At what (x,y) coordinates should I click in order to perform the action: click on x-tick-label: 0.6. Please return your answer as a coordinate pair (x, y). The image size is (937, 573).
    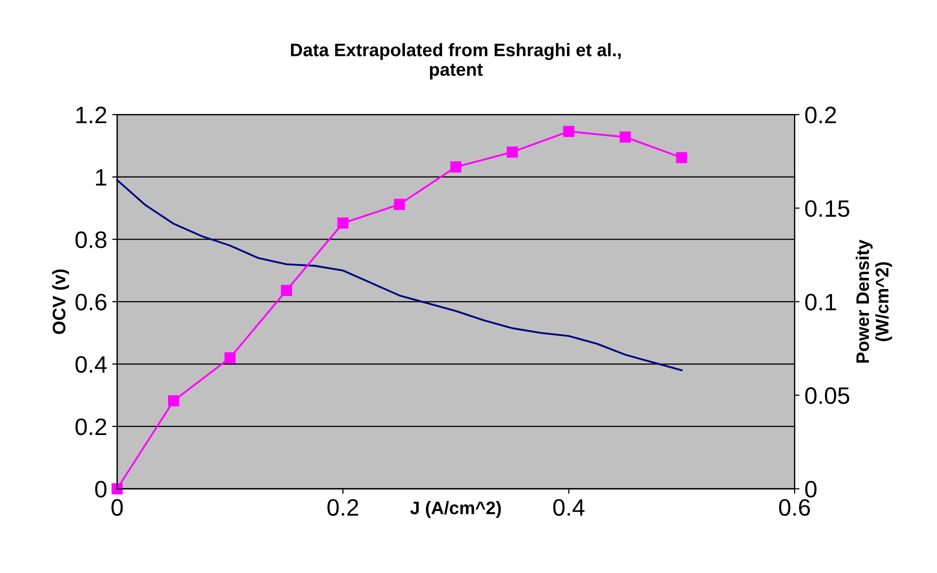
    Looking at the image, I should click on (794, 507).